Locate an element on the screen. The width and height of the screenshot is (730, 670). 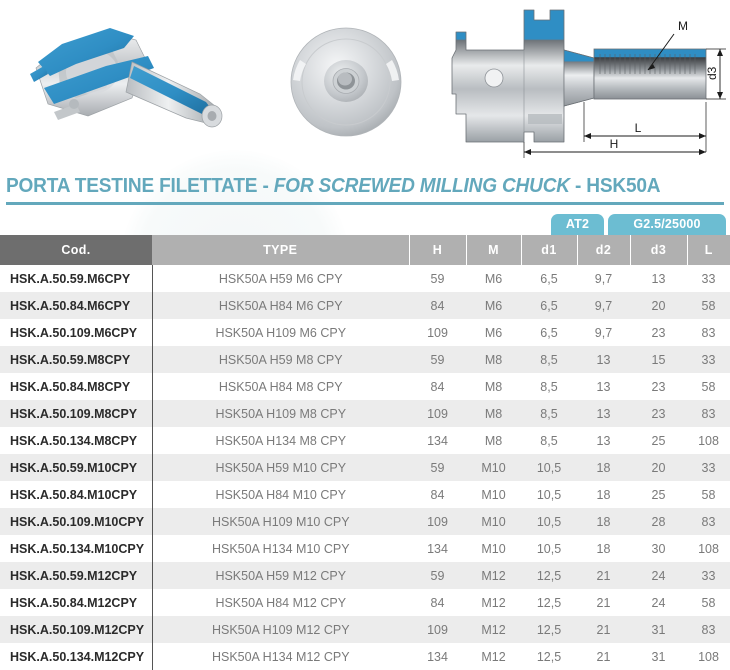
cell-d3: 24 is located at coordinates (658, 575).